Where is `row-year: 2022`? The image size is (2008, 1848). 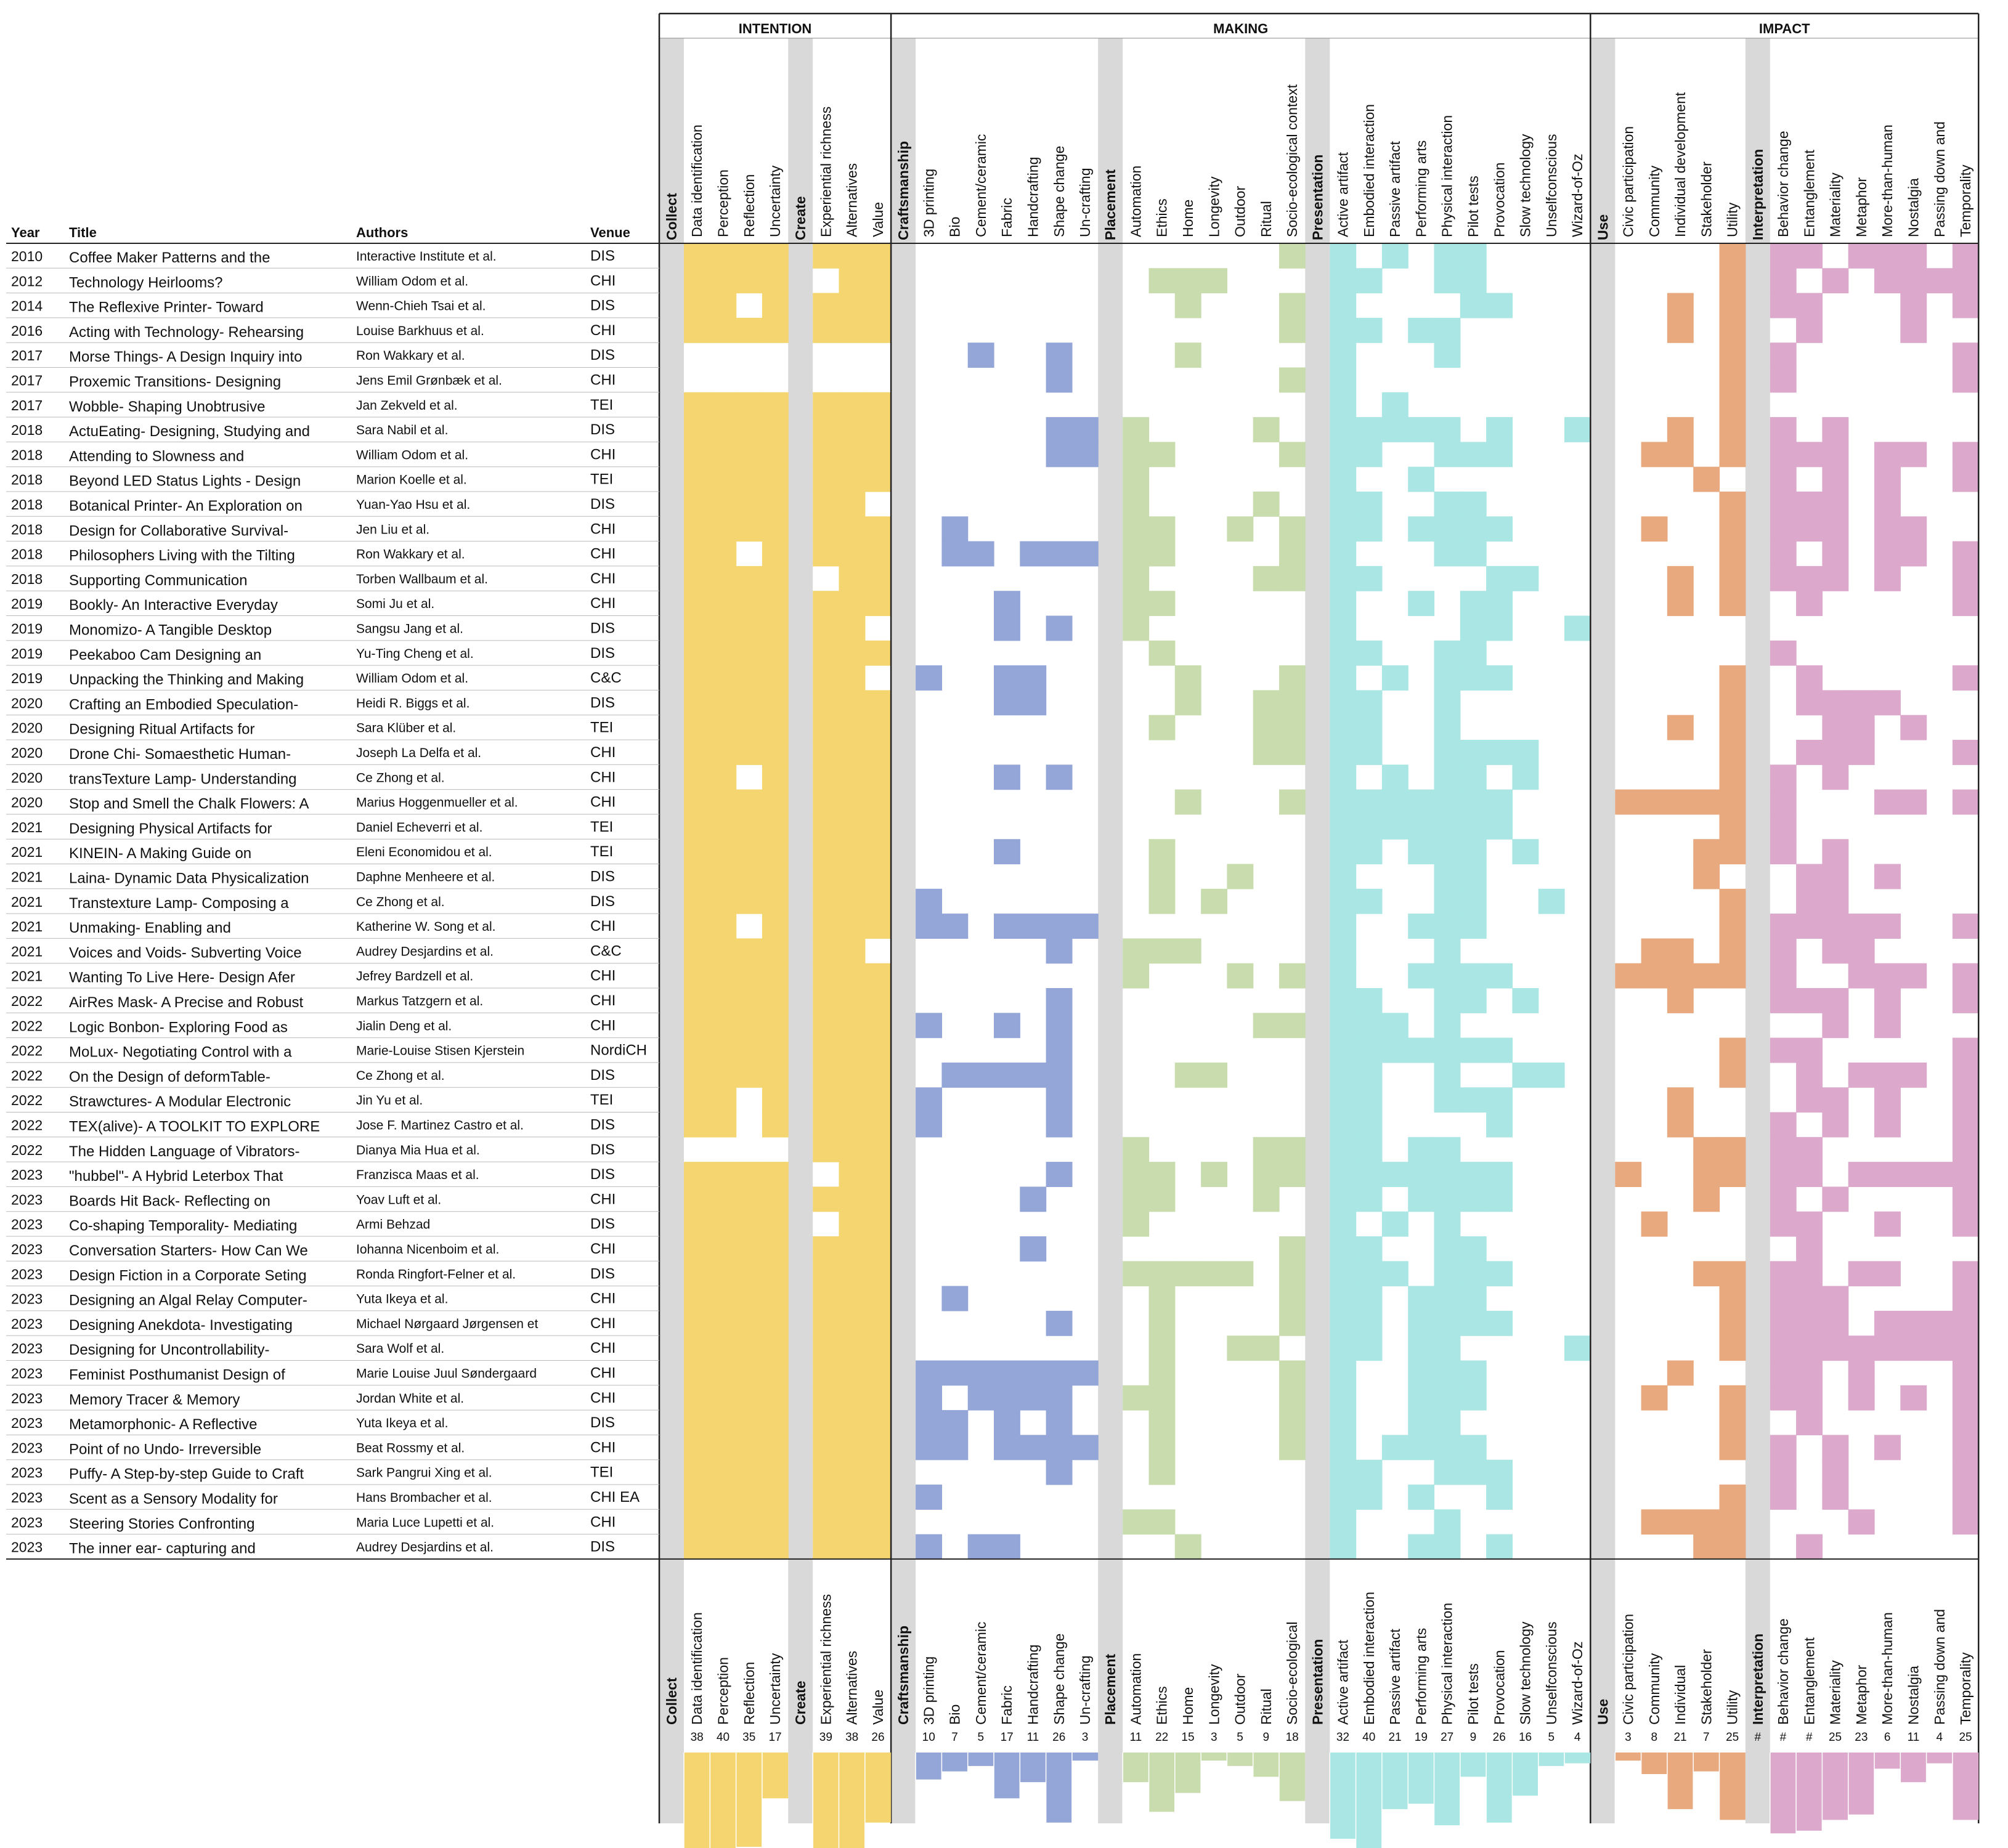
row-year: 2022 is located at coordinates (27, 1001).